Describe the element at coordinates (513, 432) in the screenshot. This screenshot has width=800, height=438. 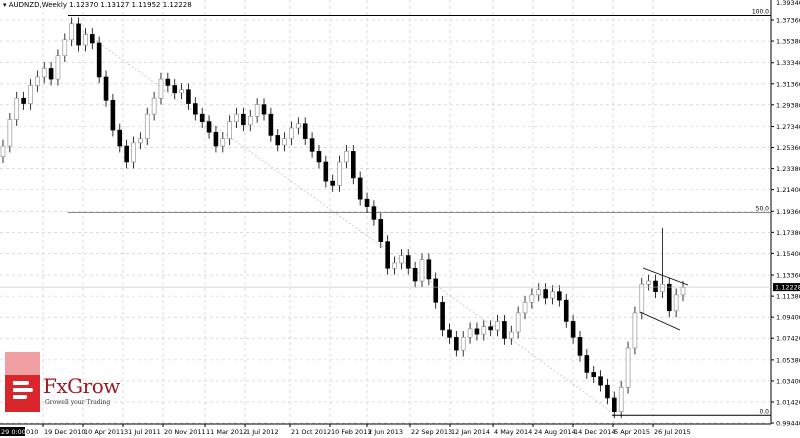
I see `x-tick-label: 4 May 2014` at that location.